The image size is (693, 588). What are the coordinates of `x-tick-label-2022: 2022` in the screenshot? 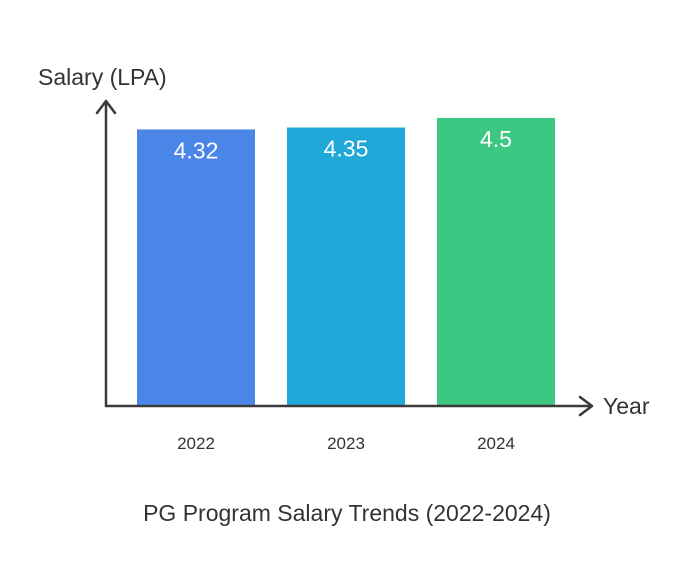 It's located at (196, 443).